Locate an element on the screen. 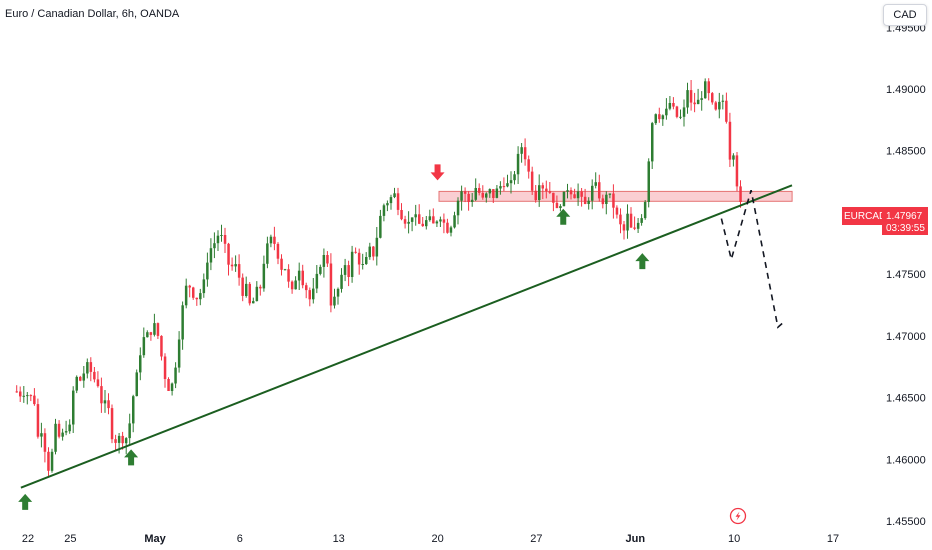 The image size is (932, 550). x-tick-label: Jun is located at coordinates (636, 539).